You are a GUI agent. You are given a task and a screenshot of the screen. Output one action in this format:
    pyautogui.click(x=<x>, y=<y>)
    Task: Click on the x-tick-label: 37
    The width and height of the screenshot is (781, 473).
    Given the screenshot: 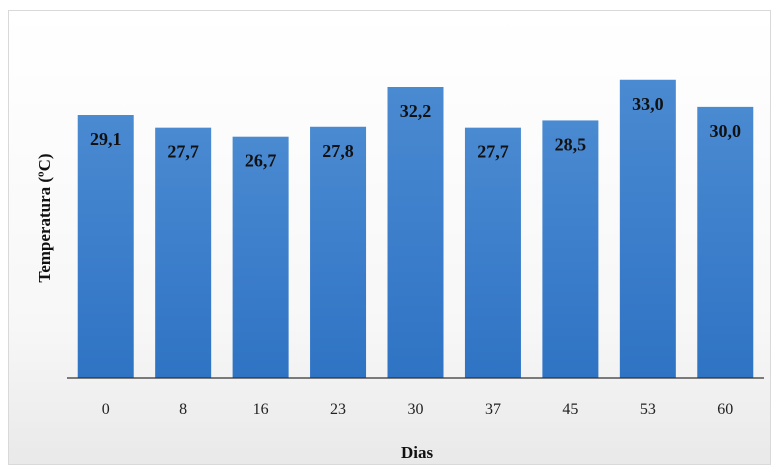 What is the action you would take?
    pyautogui.click(x=493, y=409)
    